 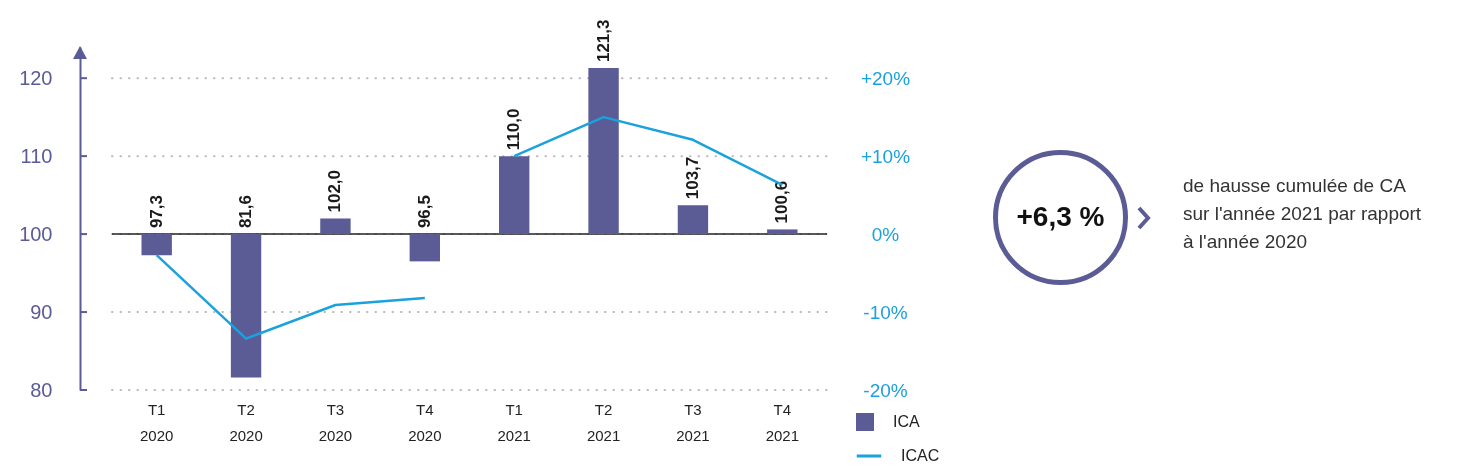 What do you see at coordinates (885, 156) in the screenshot?
I see `y2-tick-label: +10%` at bounding box center [885, 156].